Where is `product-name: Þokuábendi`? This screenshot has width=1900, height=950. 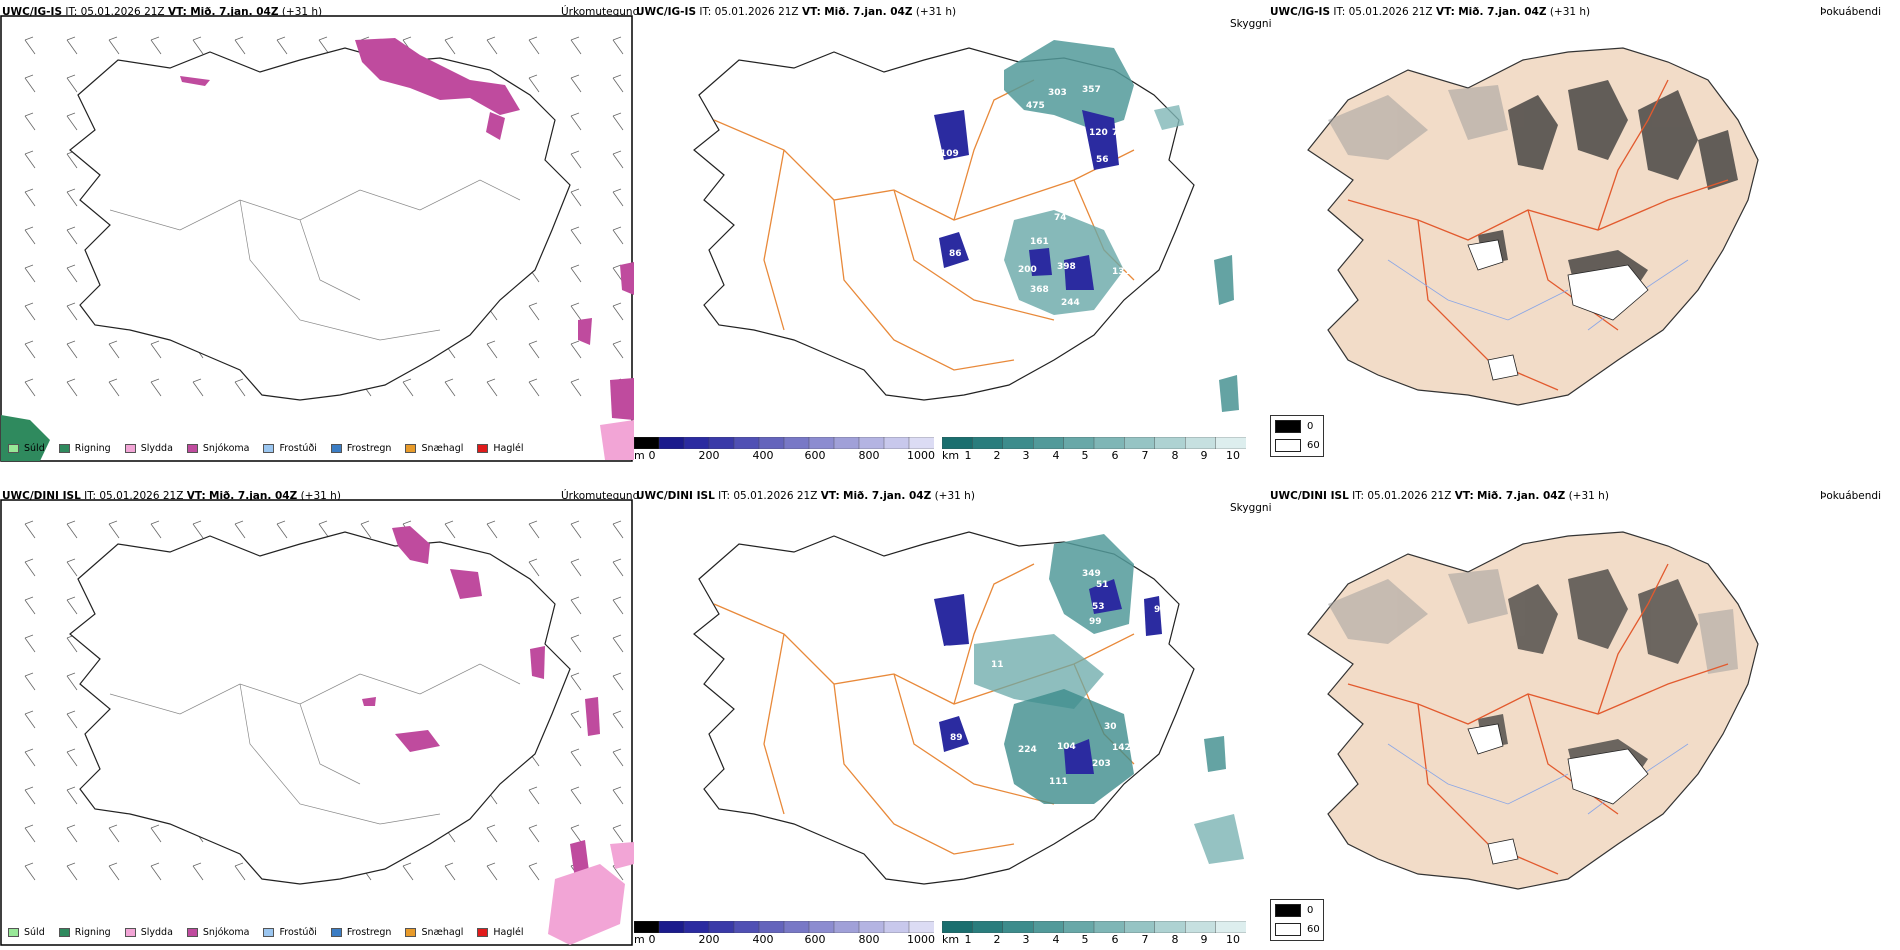 product-name: Þokuábendi is located at coordinates (1850, 12).